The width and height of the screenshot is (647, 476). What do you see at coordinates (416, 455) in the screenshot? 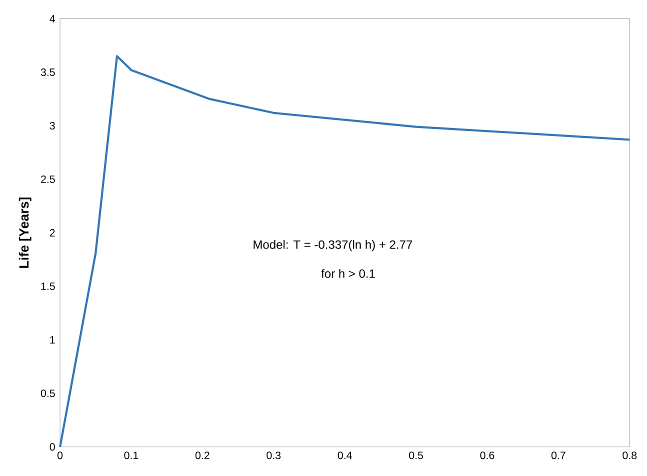
I see `x-tick-label: 0.5` at bounding box center [416, 455].